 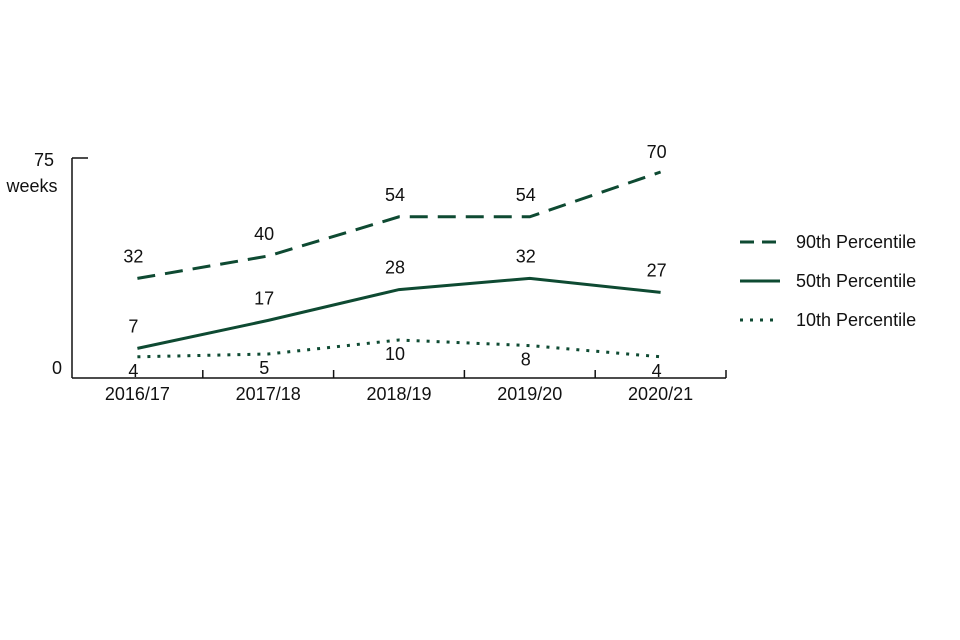 I want to click on data-label: 8, so click(x=526, y=360).